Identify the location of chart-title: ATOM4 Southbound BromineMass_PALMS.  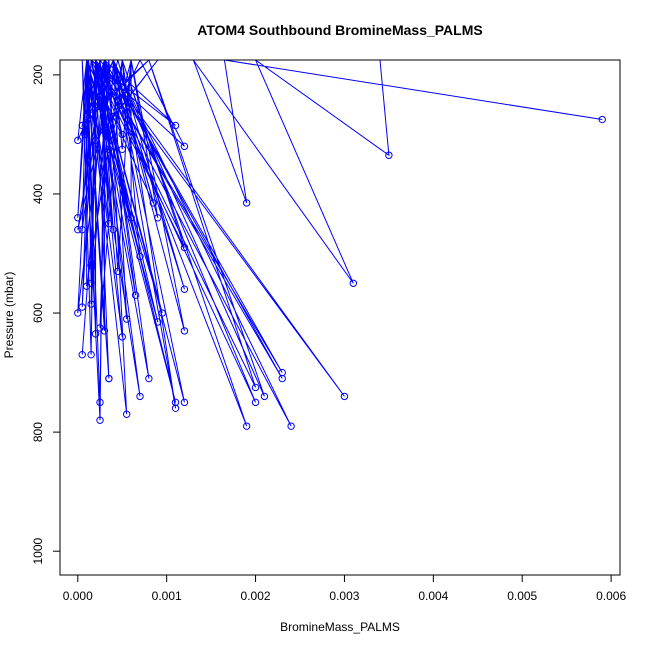
(339, 30).